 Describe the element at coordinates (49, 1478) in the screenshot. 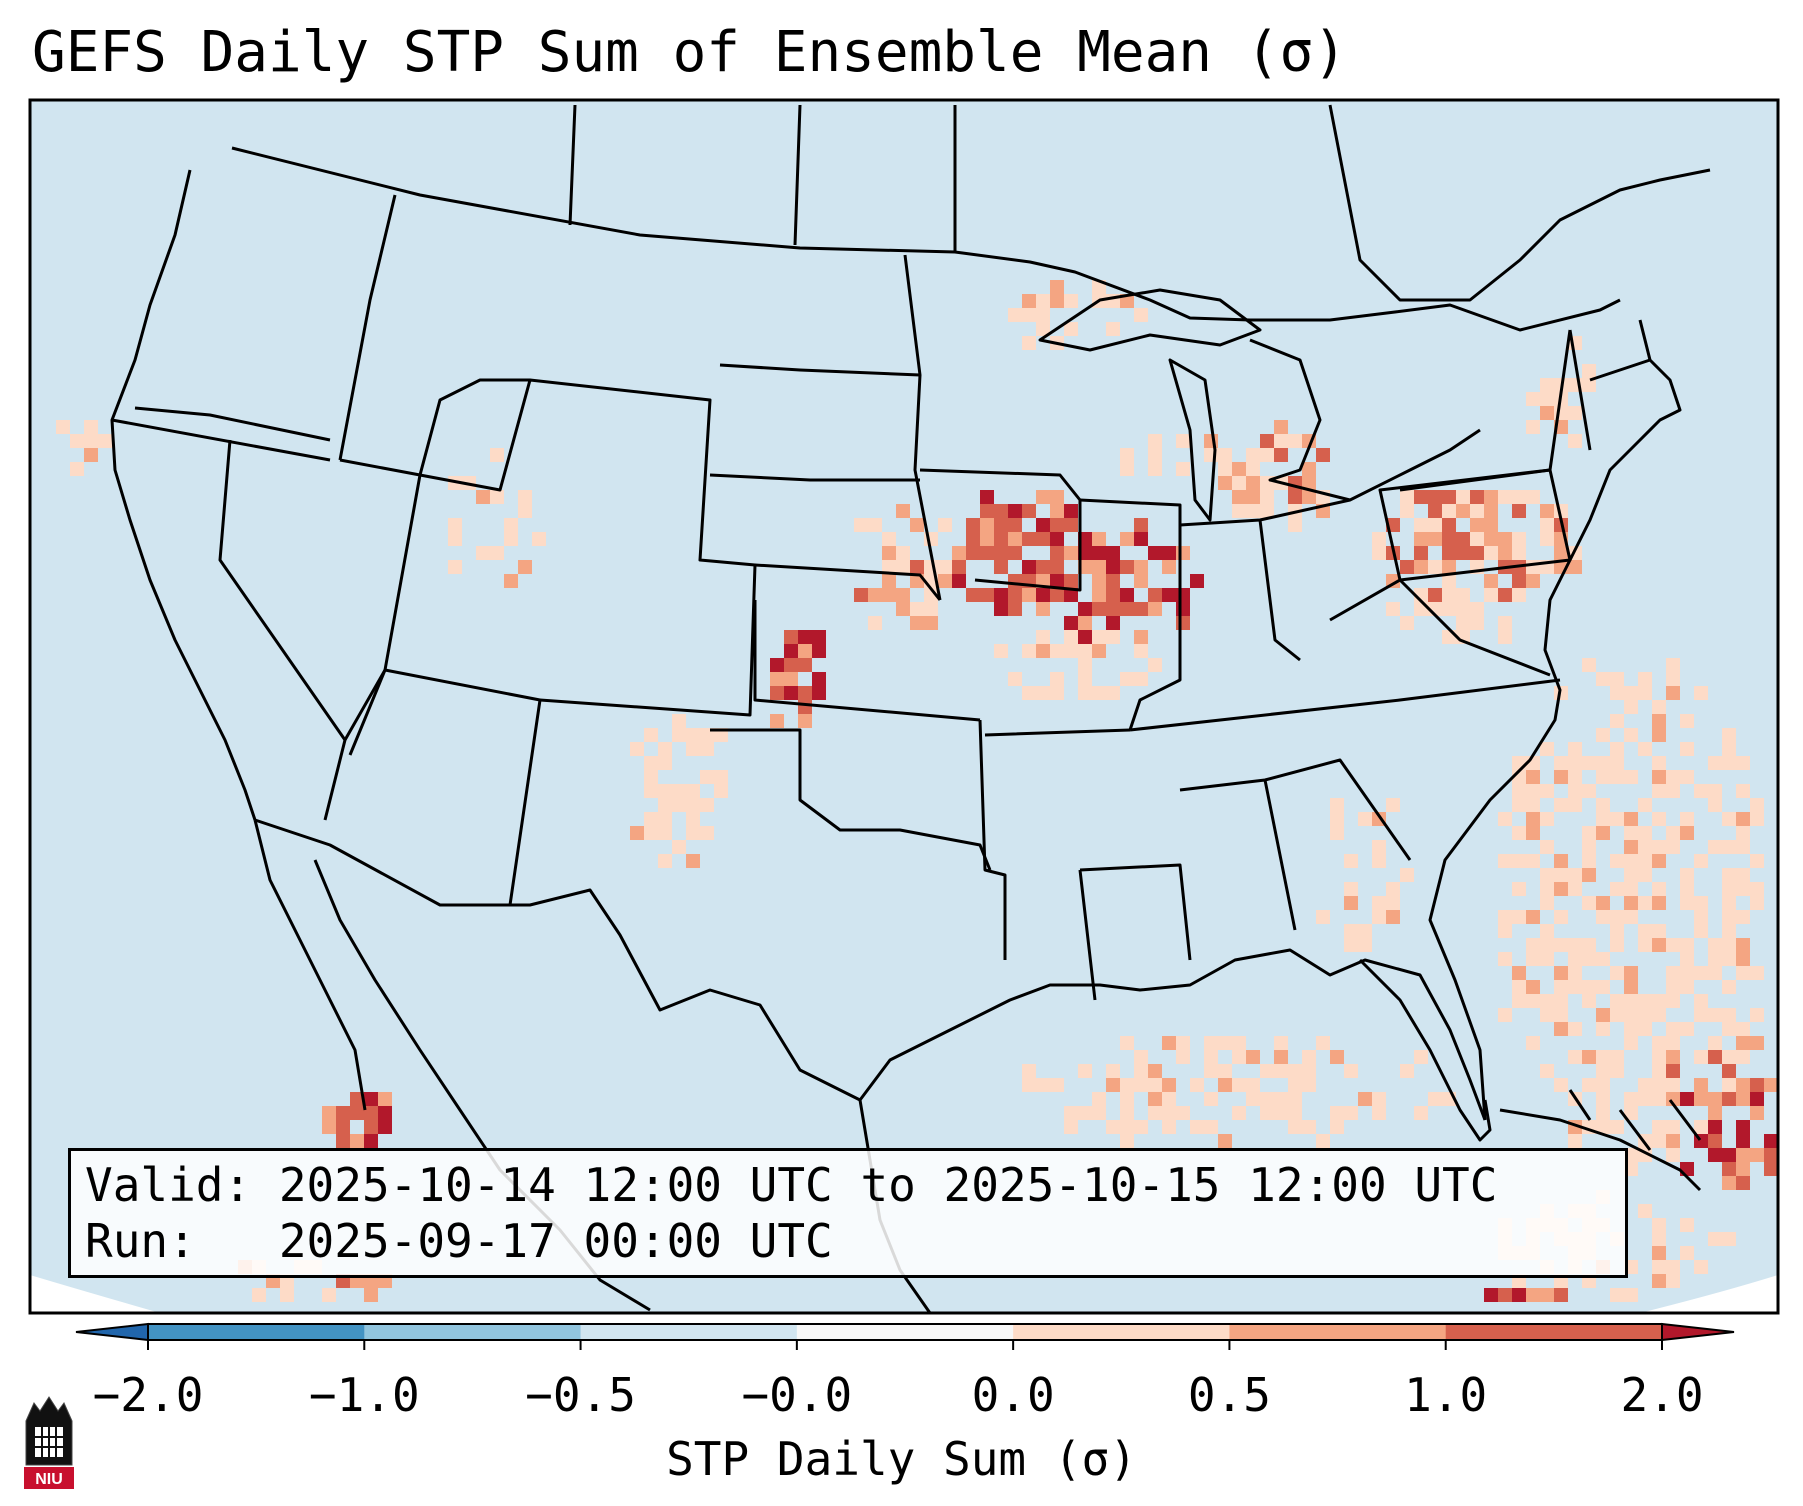

I see `logo-band` at that location.